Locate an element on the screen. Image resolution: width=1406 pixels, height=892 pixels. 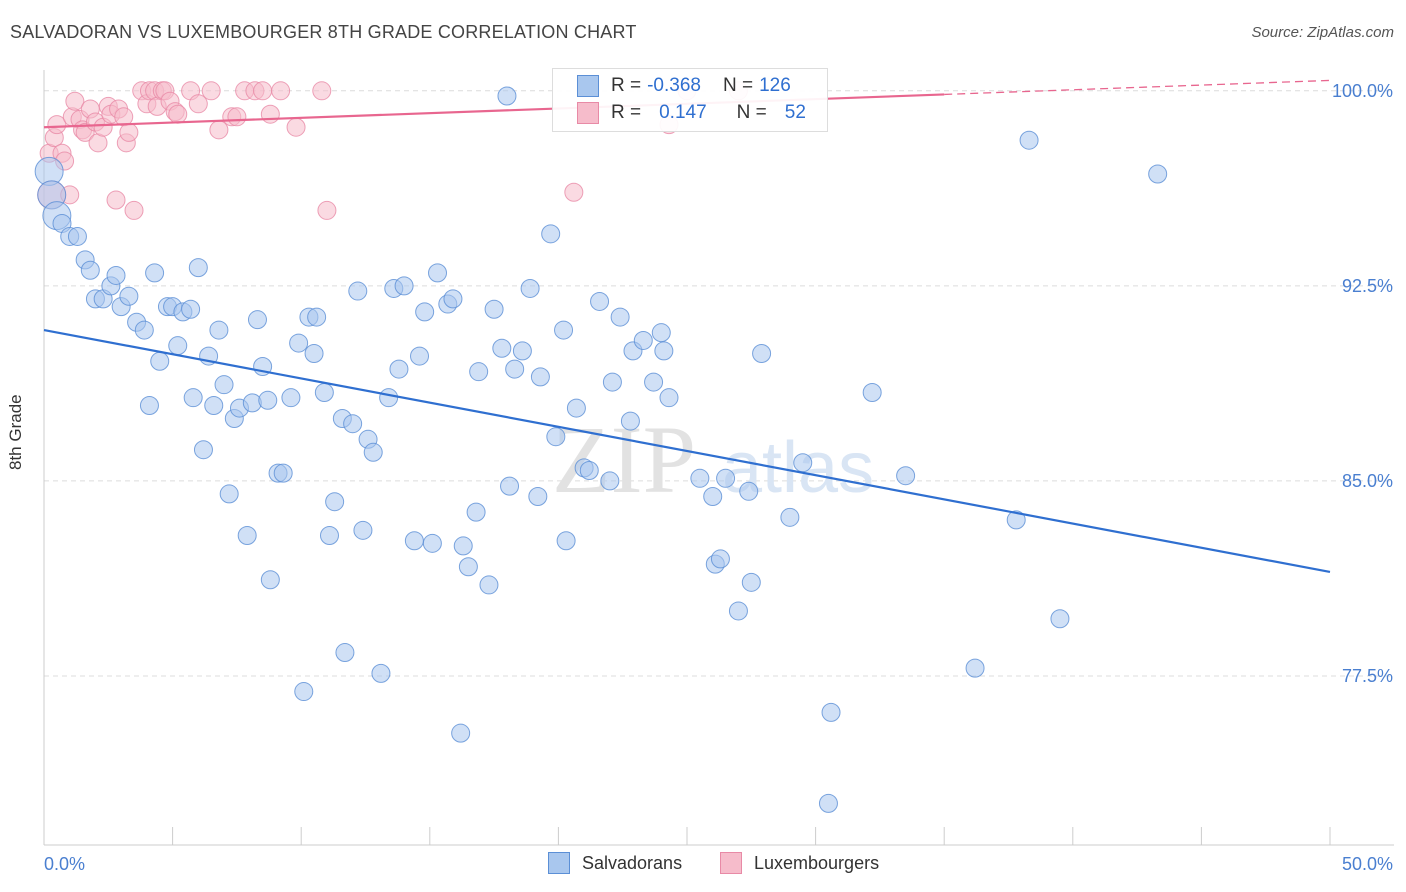
legend-n-label: N = is located at coordinates (751, 112).